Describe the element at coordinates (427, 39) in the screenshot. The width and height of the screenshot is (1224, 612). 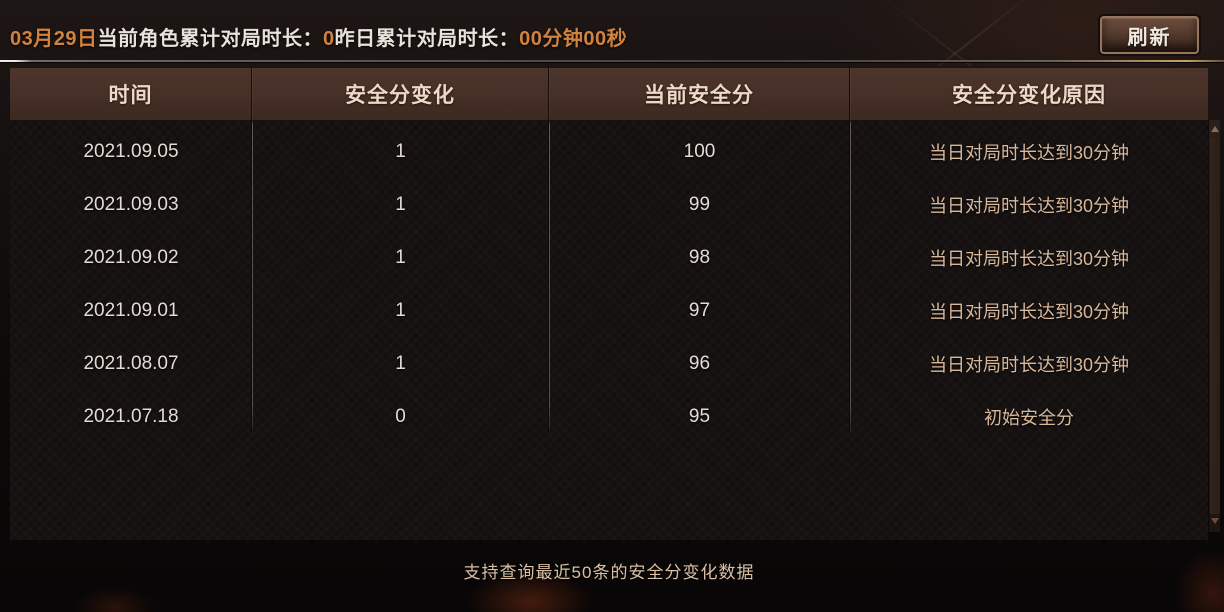
I see `yesterday-playtime-label: 昨日累计对局时长：` at that location.